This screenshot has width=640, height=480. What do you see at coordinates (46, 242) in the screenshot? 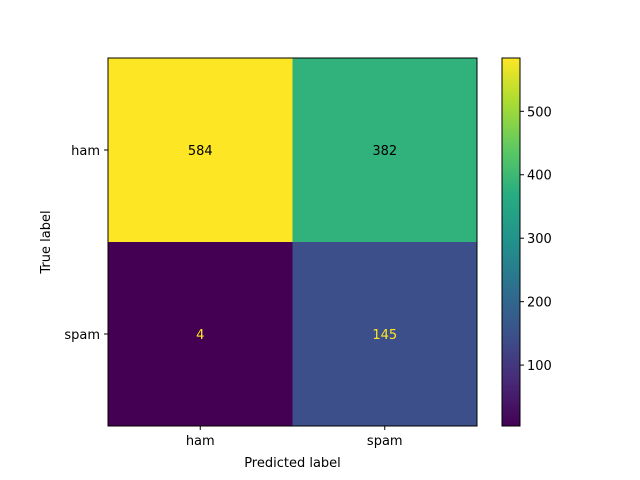
I see `y-axis-label: True label` at bounding box center [46, 242].